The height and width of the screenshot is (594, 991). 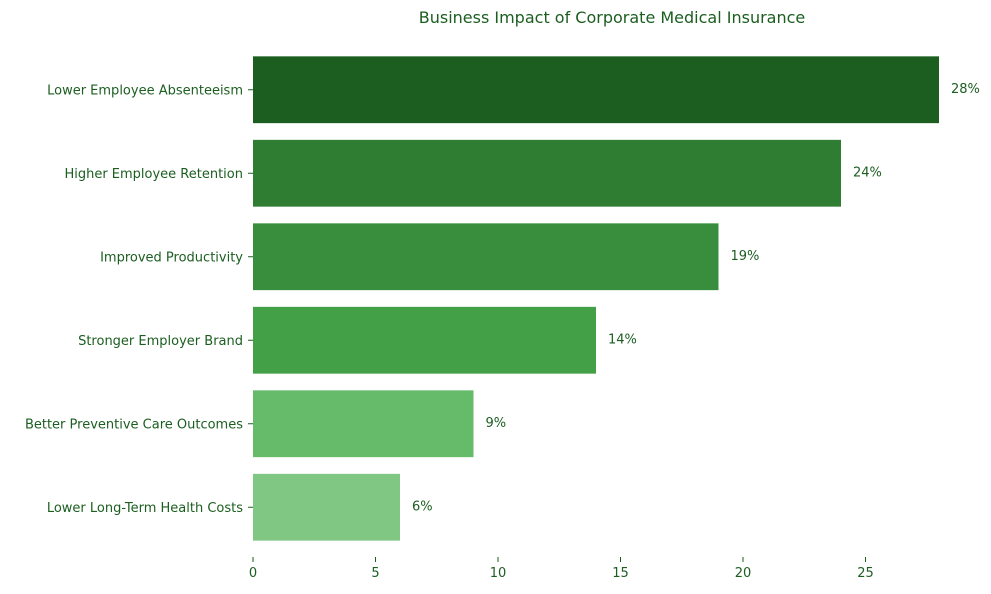 I want to click on y-tick-label: Lower Employee Absenteeism, so click(x=145, y=90).